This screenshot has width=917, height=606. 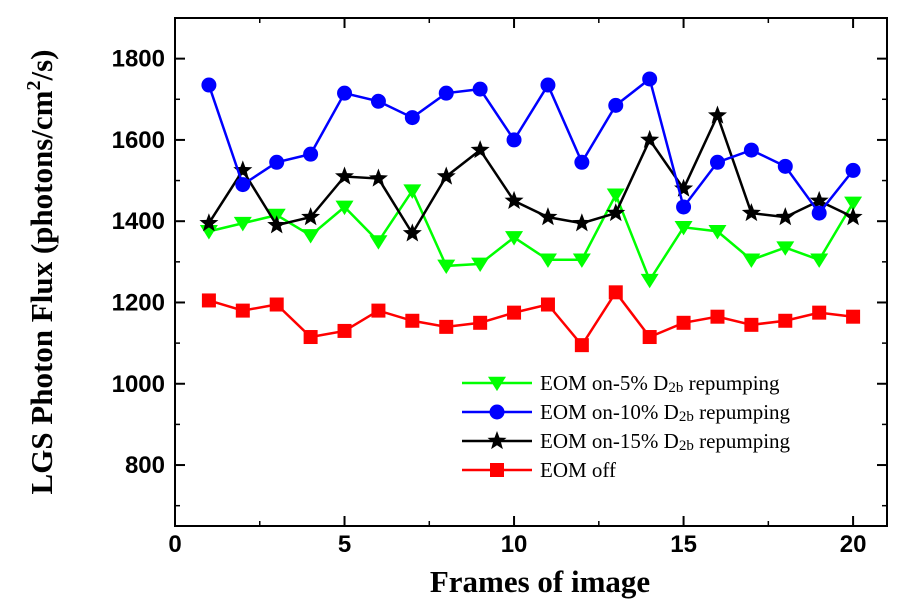 What do you see at coordinates (138, 384) in the screenshot?
I see `y-tick-label: 1000` at bounding box center [138, 384].